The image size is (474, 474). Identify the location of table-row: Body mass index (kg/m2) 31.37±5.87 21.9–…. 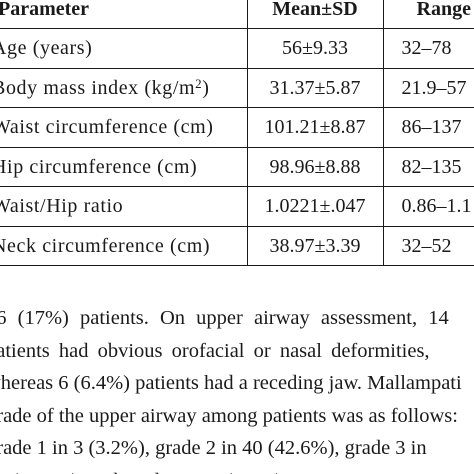
(237, 87).